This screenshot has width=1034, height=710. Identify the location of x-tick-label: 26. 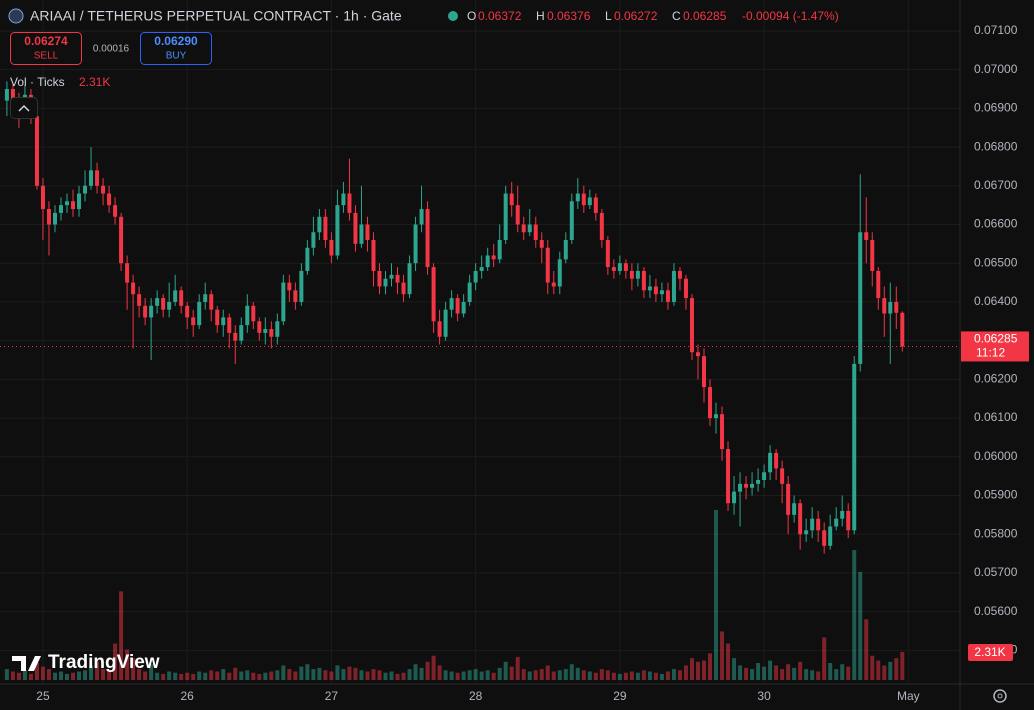
(188, 696).